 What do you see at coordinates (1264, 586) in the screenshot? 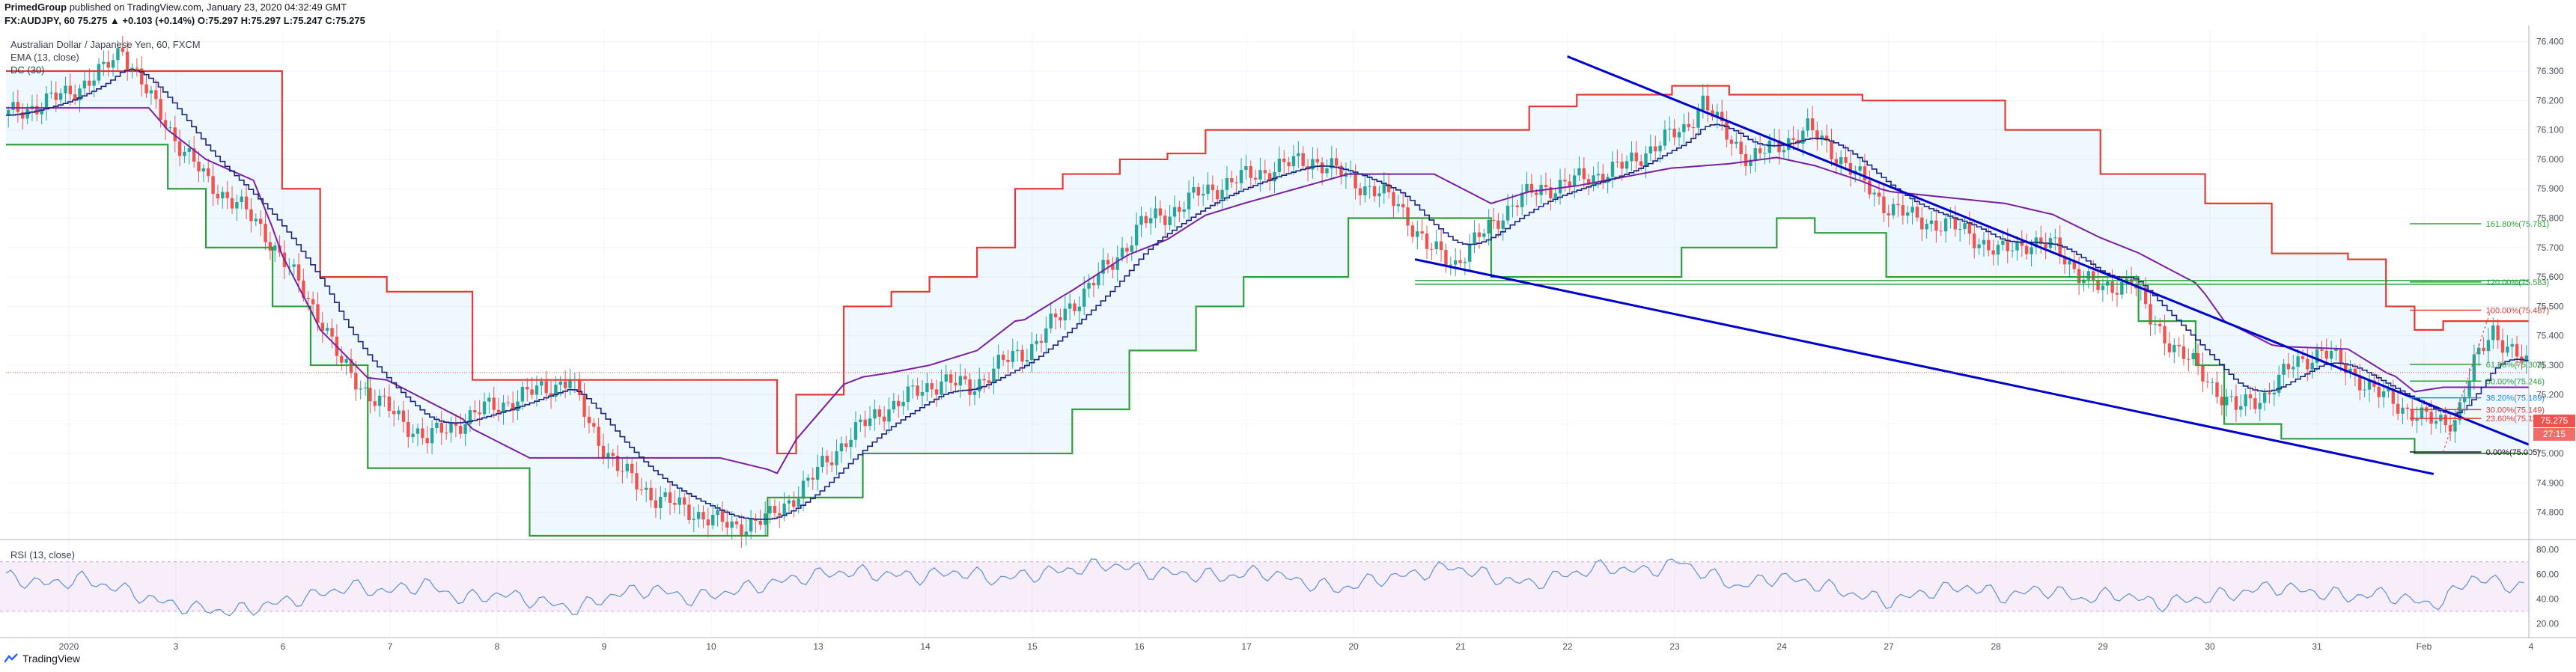
I see `rsi-band` at bounding box center [1264, 586].